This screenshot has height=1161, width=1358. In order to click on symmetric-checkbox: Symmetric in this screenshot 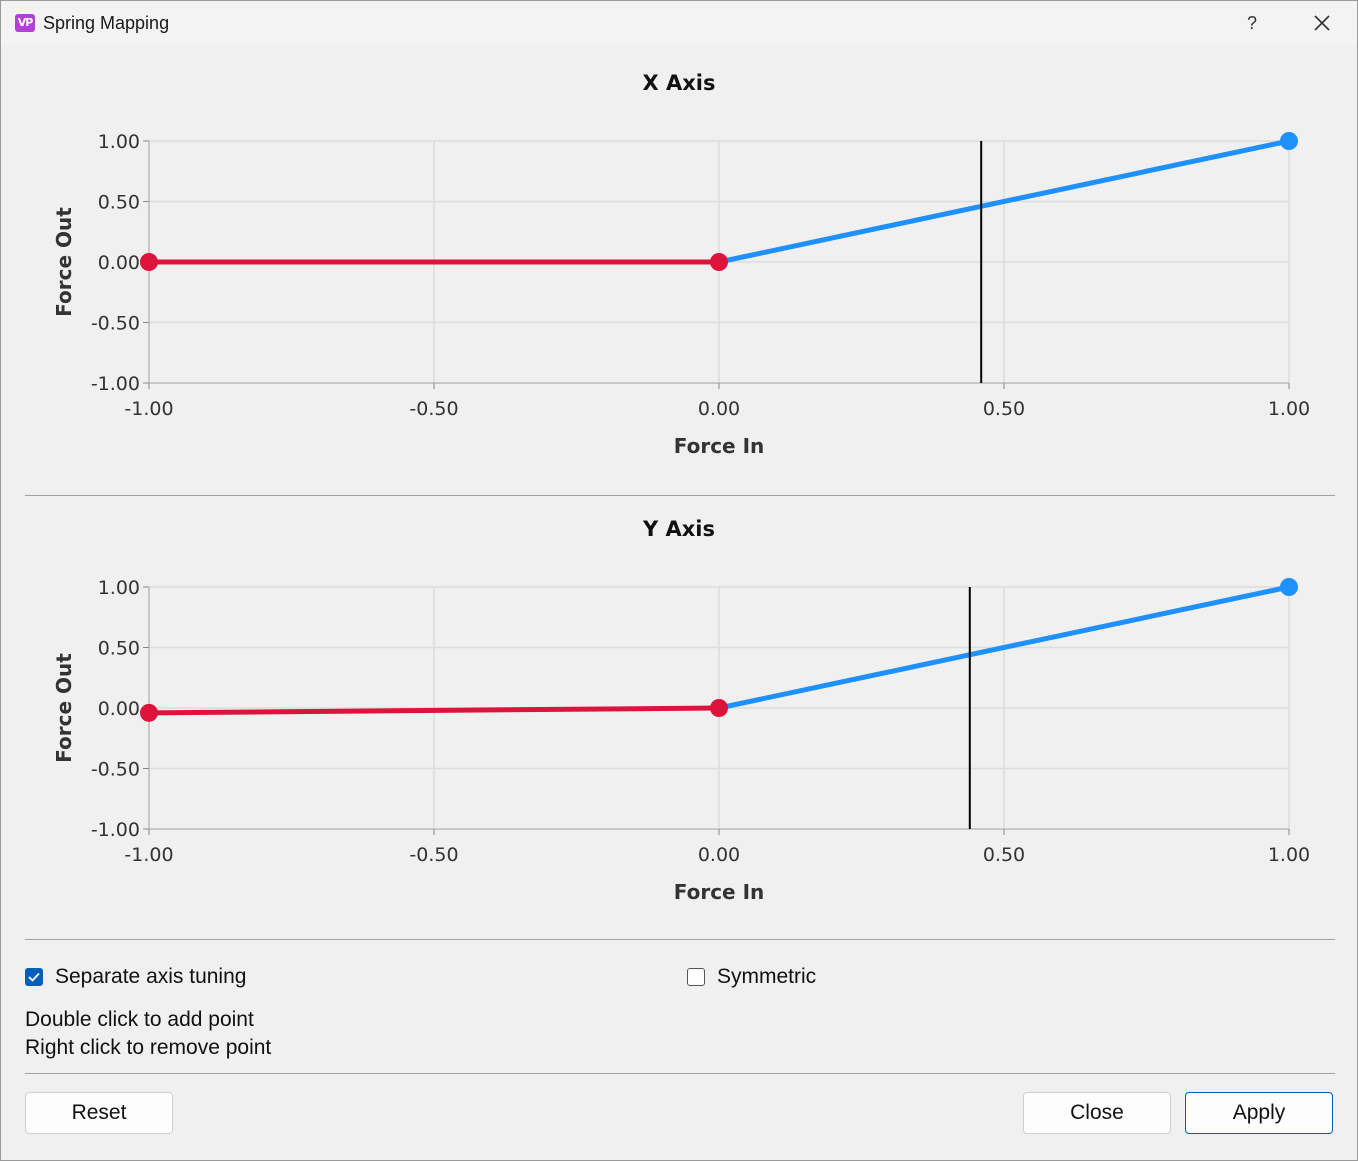, I will do `click(751, 977)`.